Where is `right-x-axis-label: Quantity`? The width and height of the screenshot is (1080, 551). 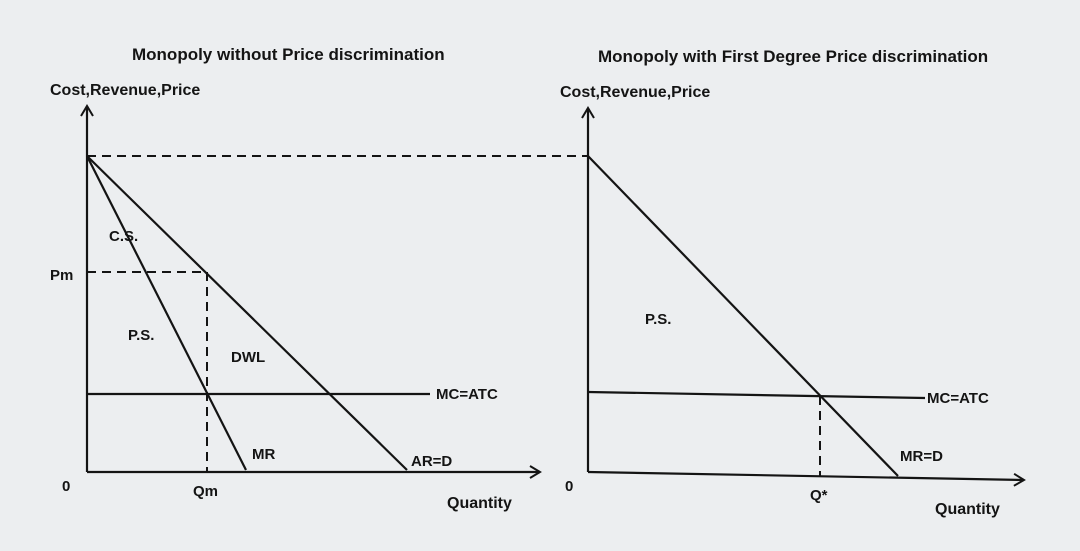
right-x-axis-label: Quantity is located at coordinates (967, 509).